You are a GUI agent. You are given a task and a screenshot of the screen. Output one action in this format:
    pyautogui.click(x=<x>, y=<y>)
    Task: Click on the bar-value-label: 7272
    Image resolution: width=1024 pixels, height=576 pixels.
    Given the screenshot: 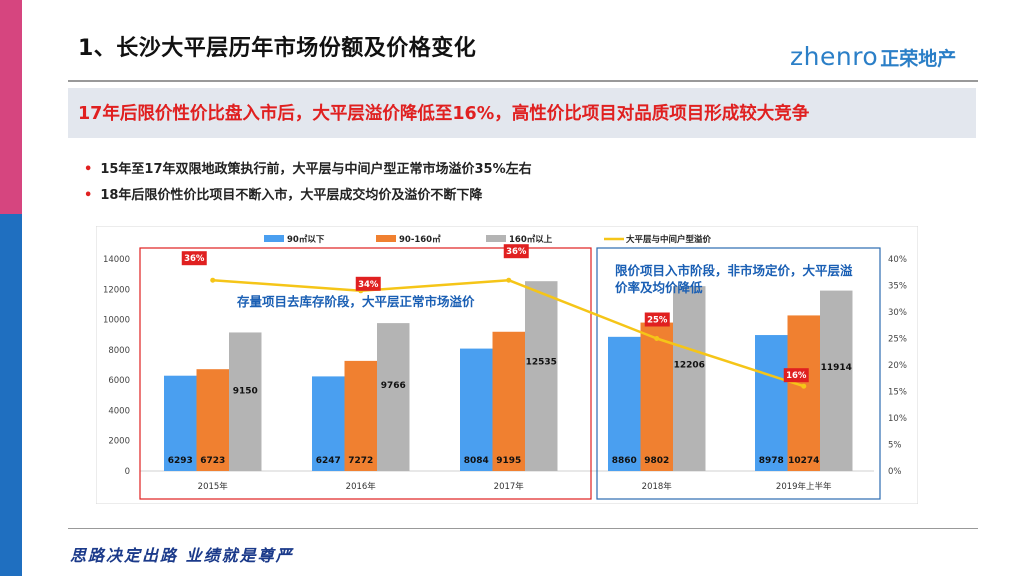 What is the action you would take?
    pyautogui.click(x=360, y=461)
    